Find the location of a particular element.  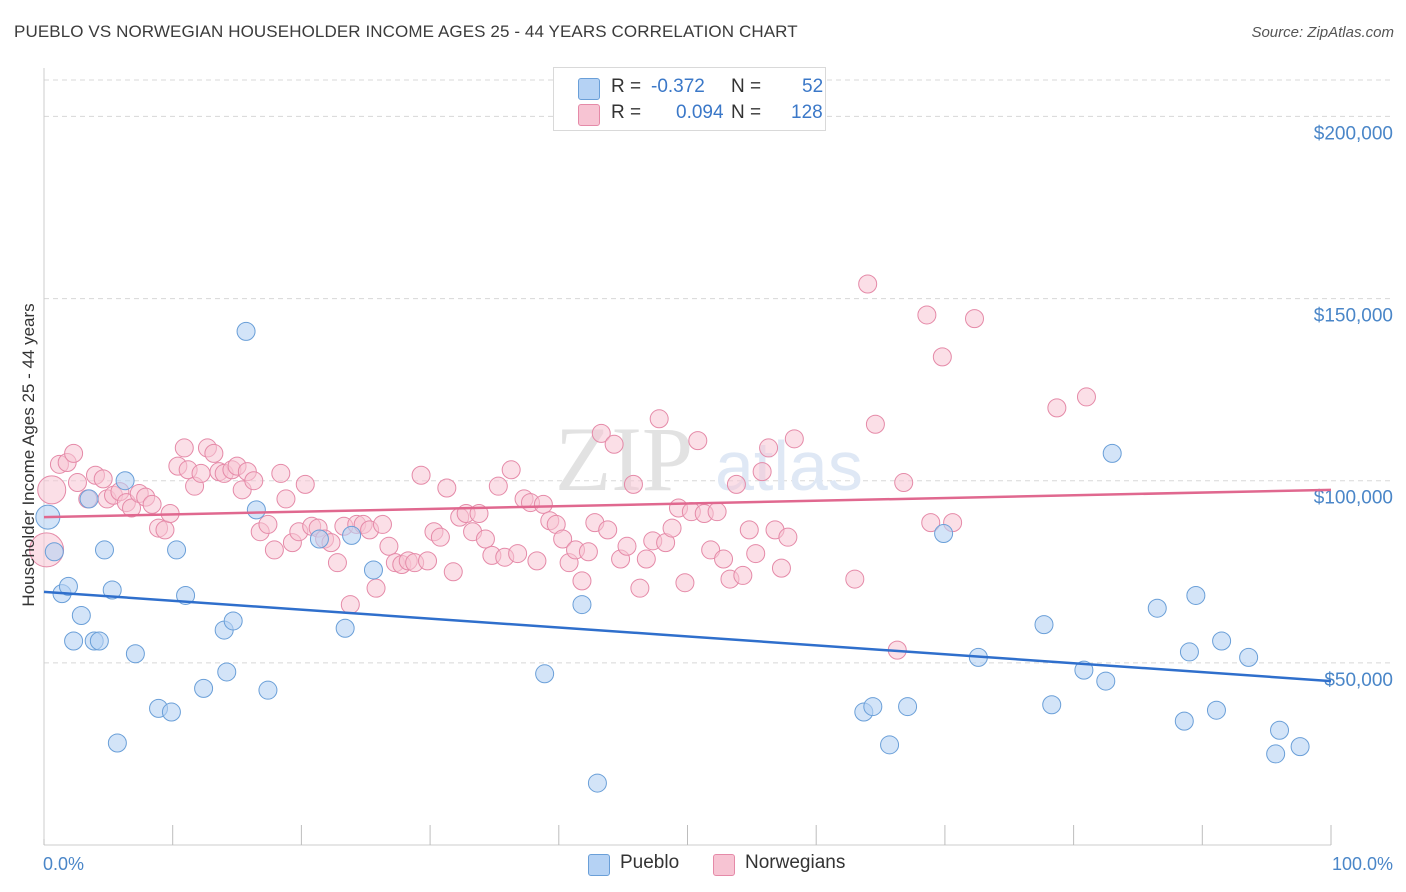

x-tick-label-max: 100.0% is located at coordinates (1362, 864).